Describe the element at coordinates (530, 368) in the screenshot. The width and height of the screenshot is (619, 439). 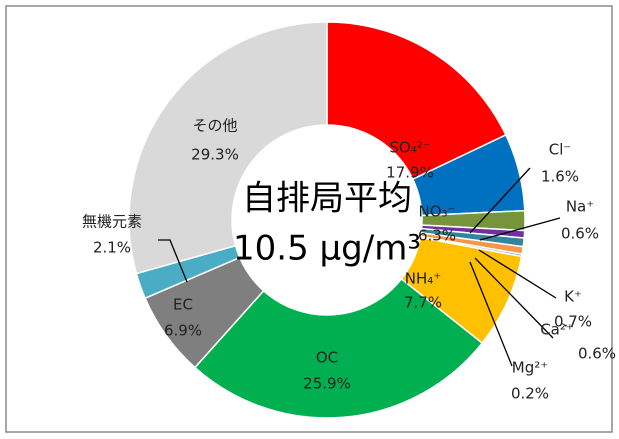
I see `category-label: Mg²⁺` at that location.